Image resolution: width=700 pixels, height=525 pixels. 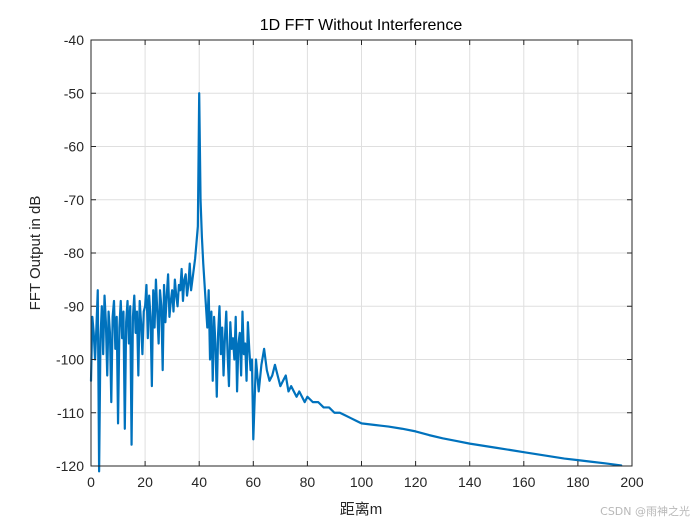 What do you see at coordinates (199, 482) in the screenshot?
I see `x-tick-label: 40` at bounding box center [199, 482].